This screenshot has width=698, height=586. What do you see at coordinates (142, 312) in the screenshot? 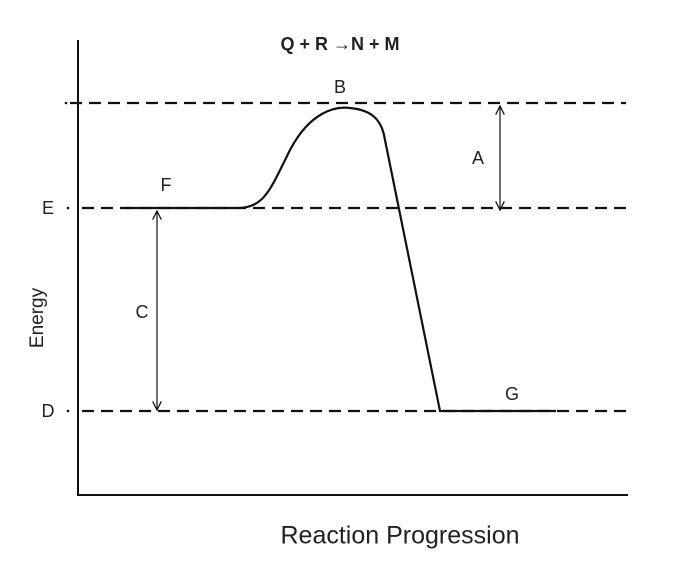
I see `label-c: C` at bounding box center [142, 312].